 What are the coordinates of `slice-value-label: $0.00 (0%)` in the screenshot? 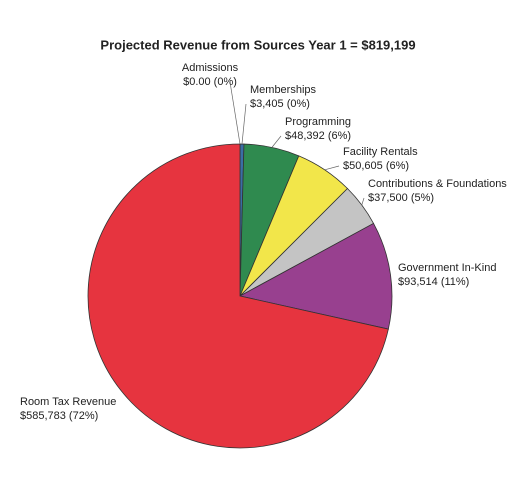 It's located at (210, 82).